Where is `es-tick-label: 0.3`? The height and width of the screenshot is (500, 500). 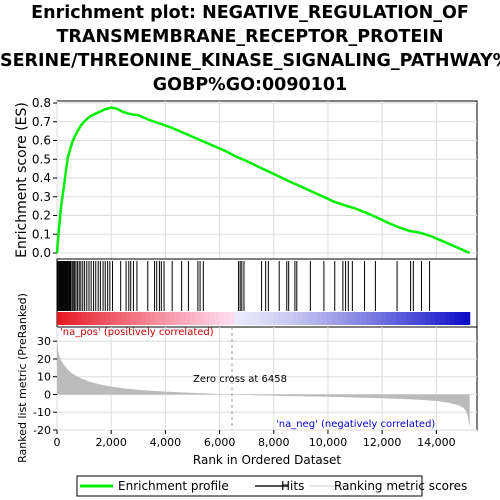 es-tick-label: 0.3 is located at coordinates (41, 197).